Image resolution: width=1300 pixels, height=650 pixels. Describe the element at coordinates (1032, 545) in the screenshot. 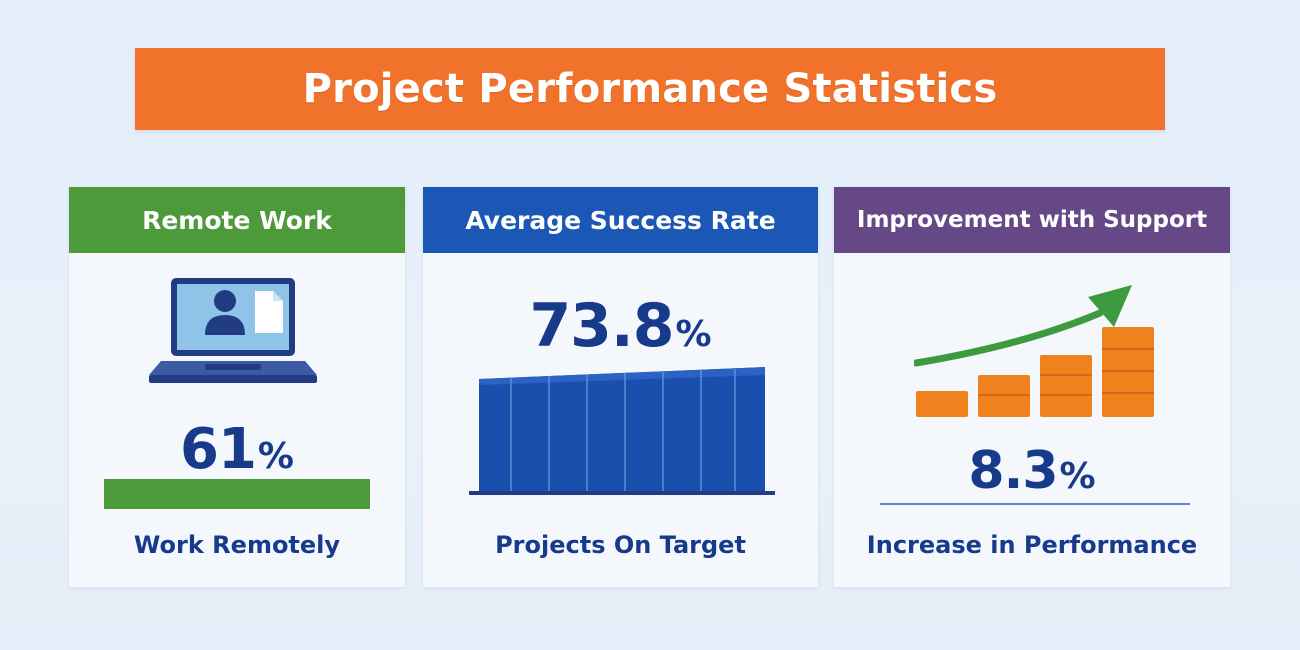

I see `improve-caption: Increase in Performance` at that location.